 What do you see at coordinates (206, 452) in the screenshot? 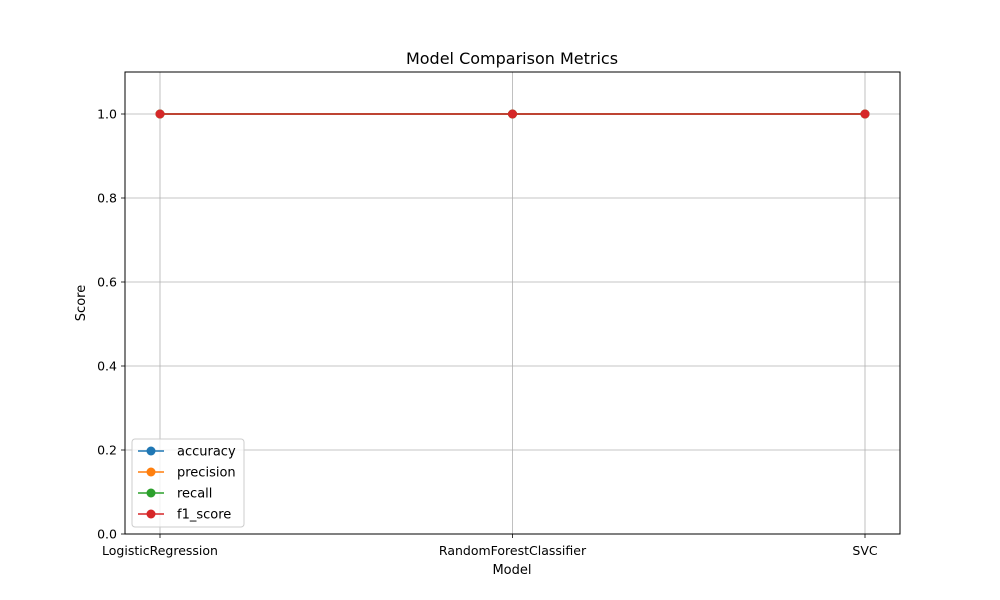
I see `legend-label-accuracy: accuracy` at bounding box center [206, 452].